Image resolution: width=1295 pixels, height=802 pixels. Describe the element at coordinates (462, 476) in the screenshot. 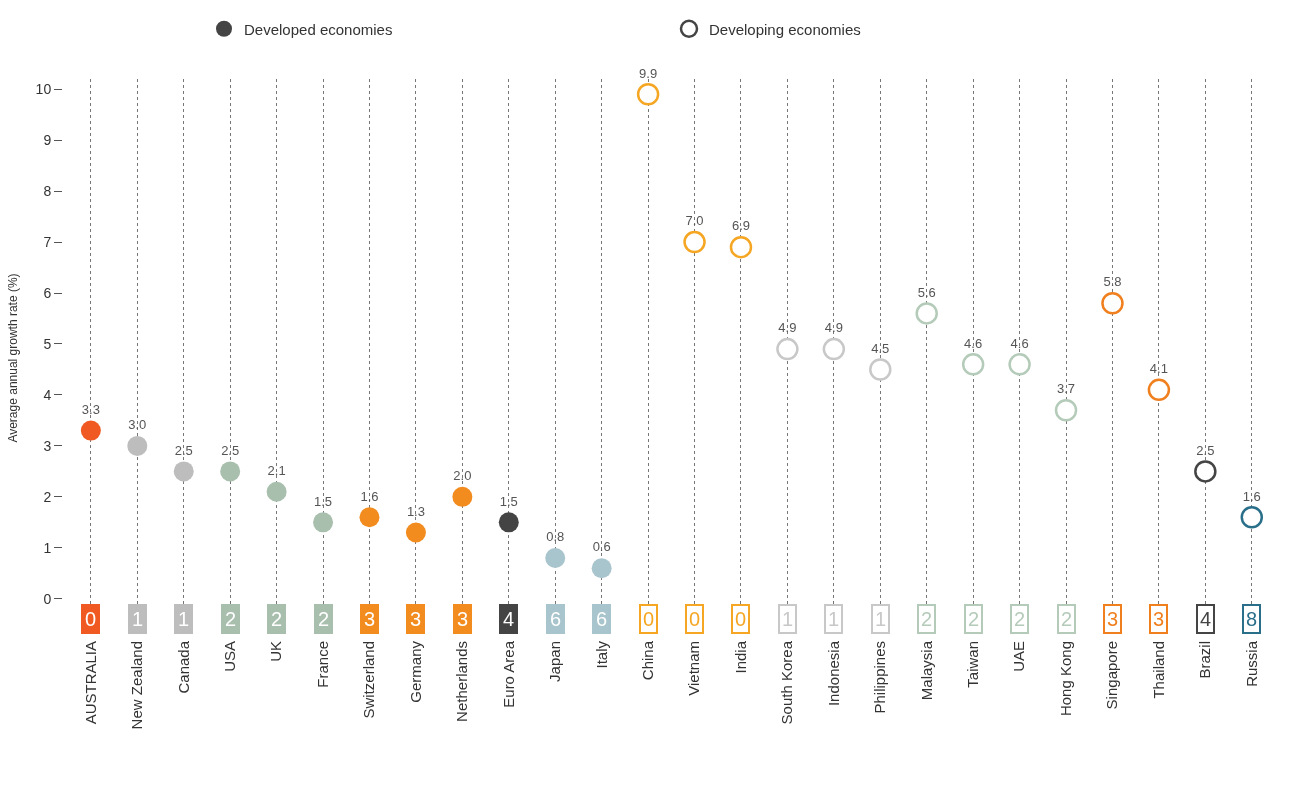

I see `data-label: 2.0` at that location.